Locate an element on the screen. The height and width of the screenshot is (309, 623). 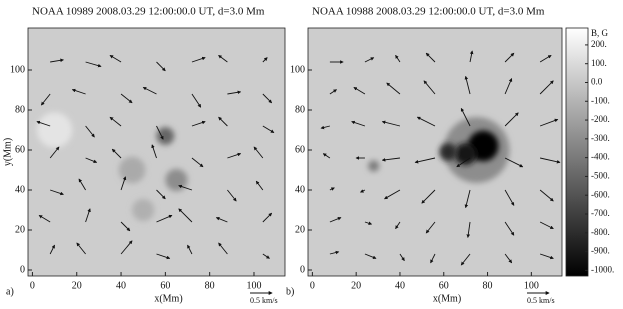
colorbar-tick-label: -500. is located at coordinates (600, 175).